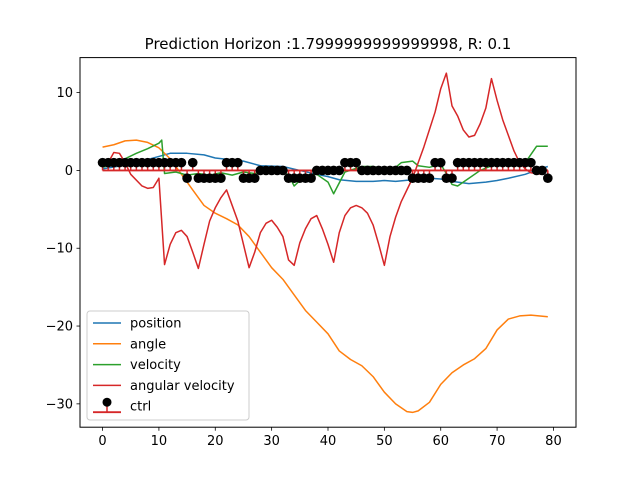  What do you see at coordinates (440, 441) in the screenshot?
I see `x-tick-label: 60` at bounding box center [440, 441].